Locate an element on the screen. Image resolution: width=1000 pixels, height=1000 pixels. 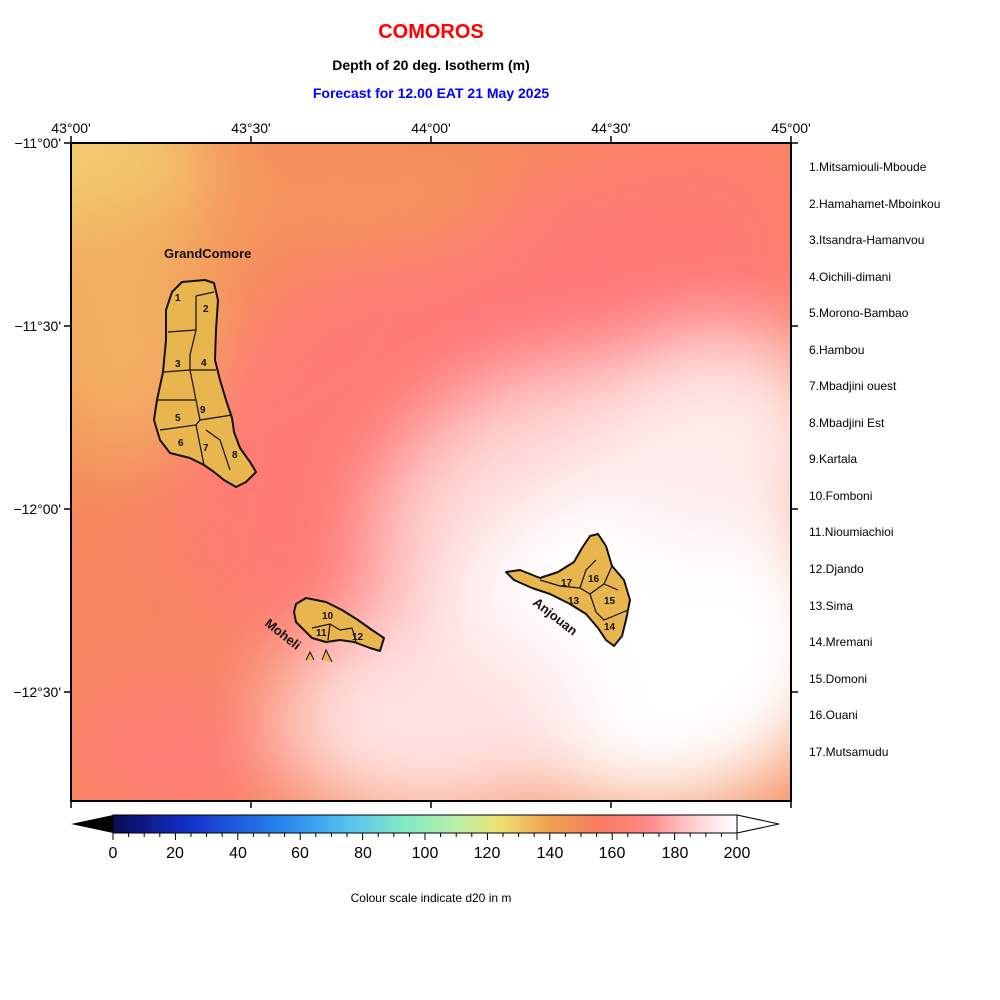
region-legend-item: 14.Mremani is located at coordinates (840, 642).